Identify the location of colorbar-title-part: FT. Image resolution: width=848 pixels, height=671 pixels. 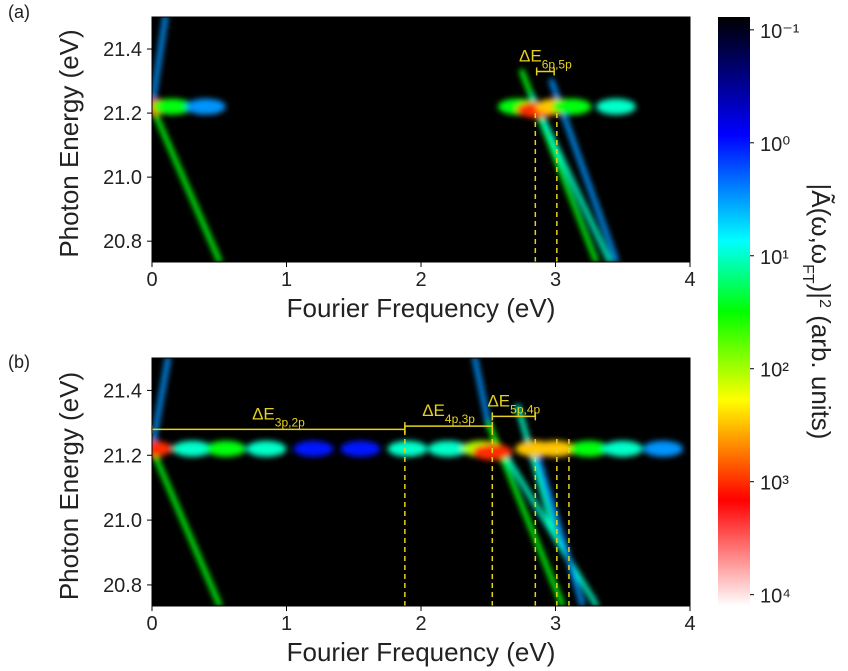
(808, 274).